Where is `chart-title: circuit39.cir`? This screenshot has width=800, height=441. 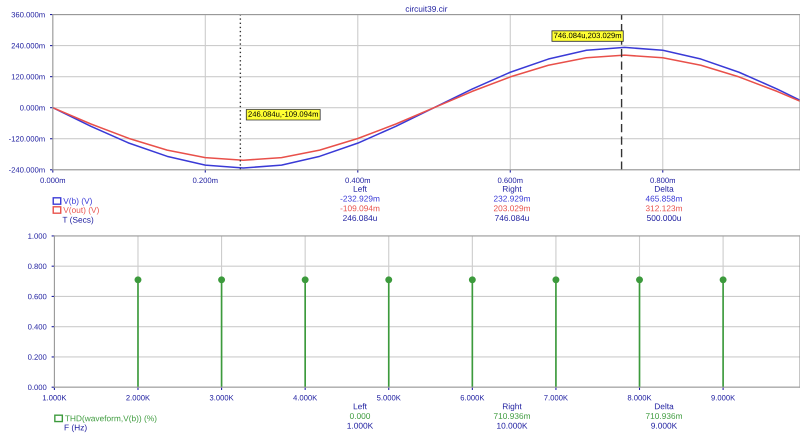
chart-title: circuit39.cir is located at coordinates (427, 9).